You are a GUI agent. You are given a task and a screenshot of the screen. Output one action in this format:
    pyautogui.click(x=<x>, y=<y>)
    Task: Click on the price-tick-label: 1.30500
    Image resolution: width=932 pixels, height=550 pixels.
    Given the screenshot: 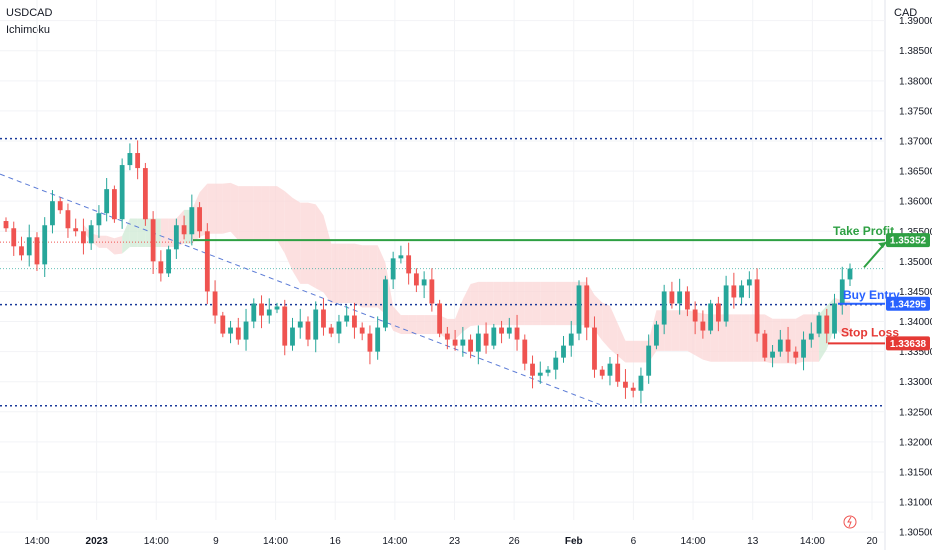 What is the action you would take?
    pyautogui.click(x=915, y=533)
    